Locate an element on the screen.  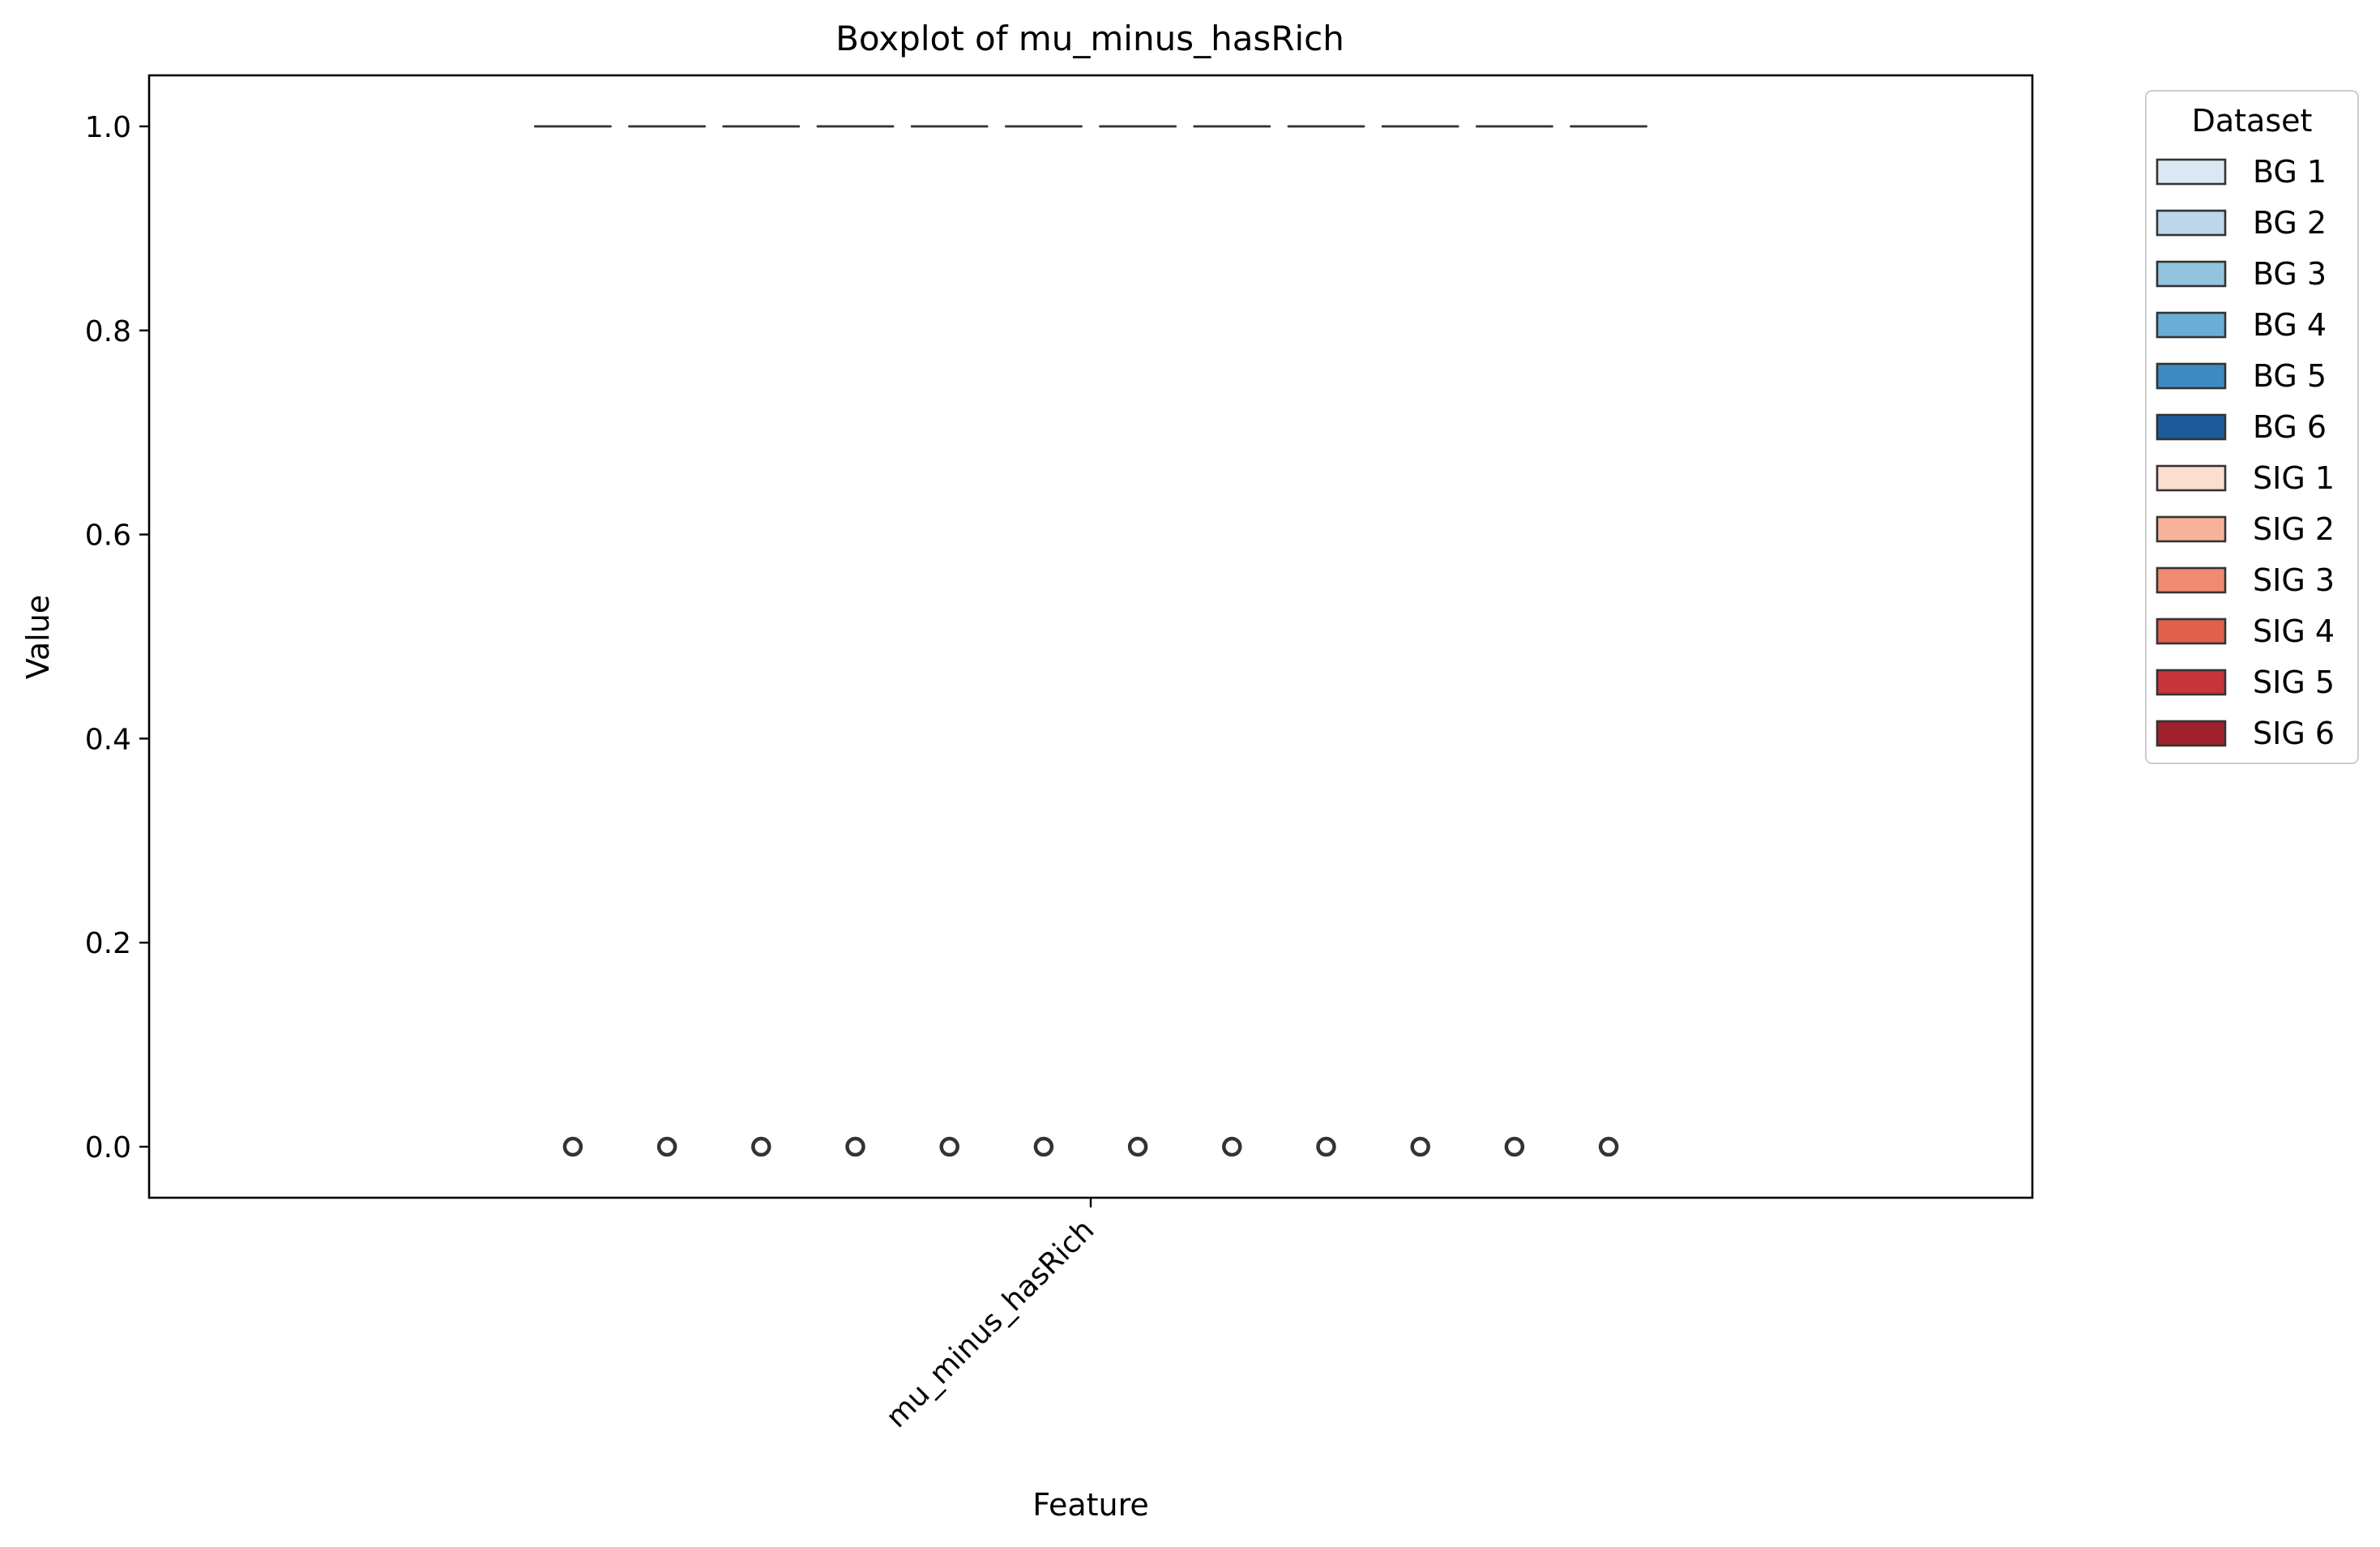
legend-item: SIG 6 is located at coordinates (2246, 734).